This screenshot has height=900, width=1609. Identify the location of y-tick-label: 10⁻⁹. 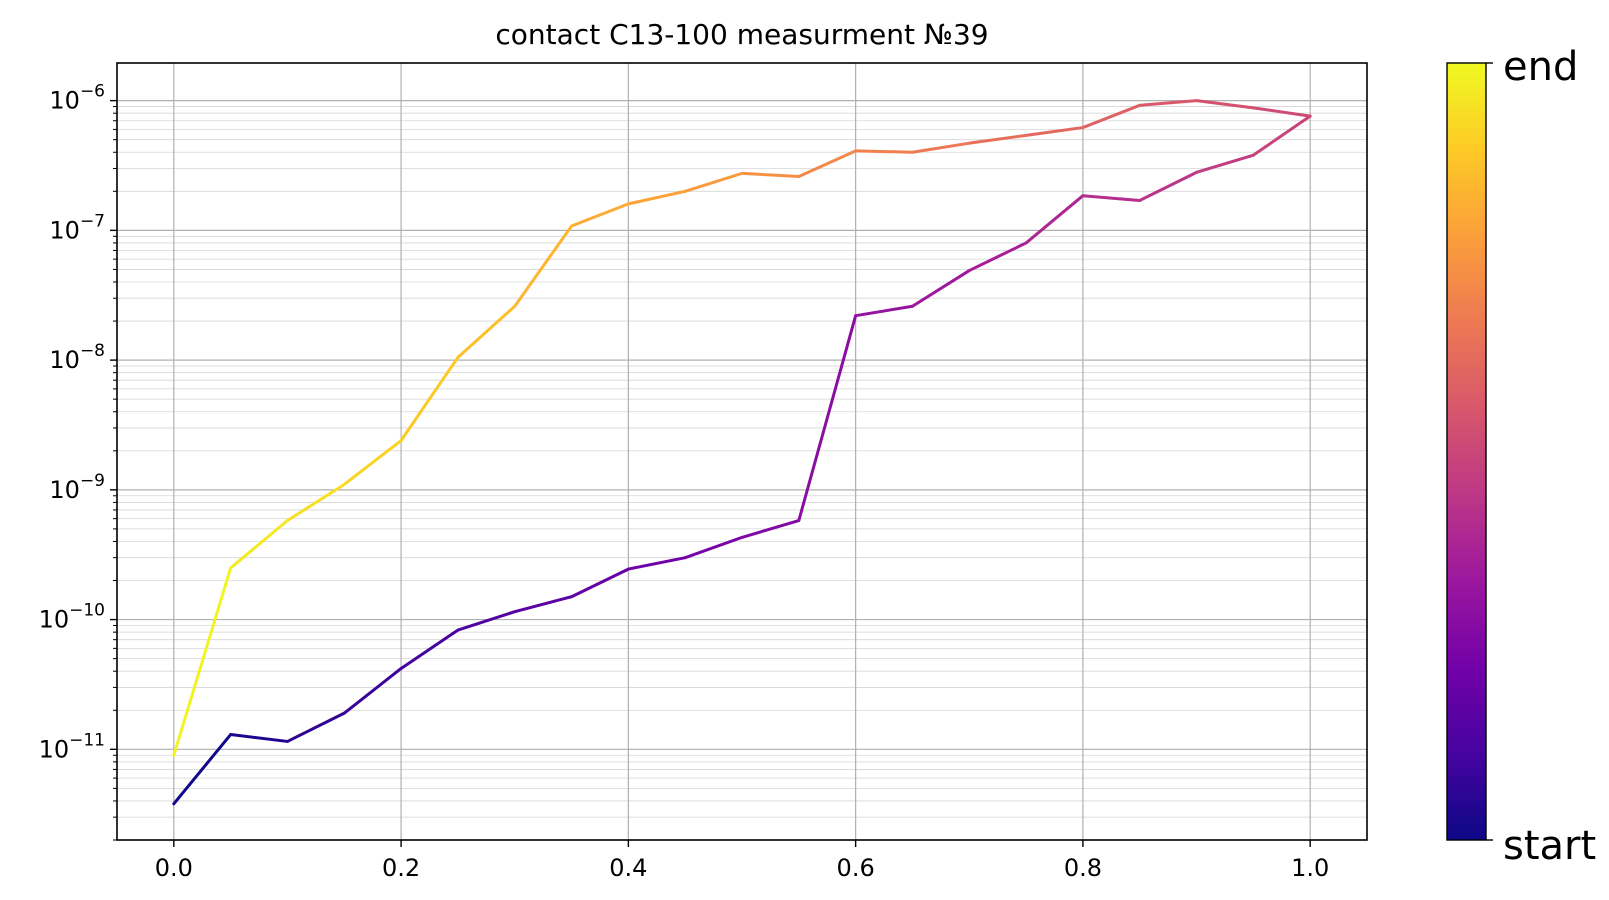
(77, 487).